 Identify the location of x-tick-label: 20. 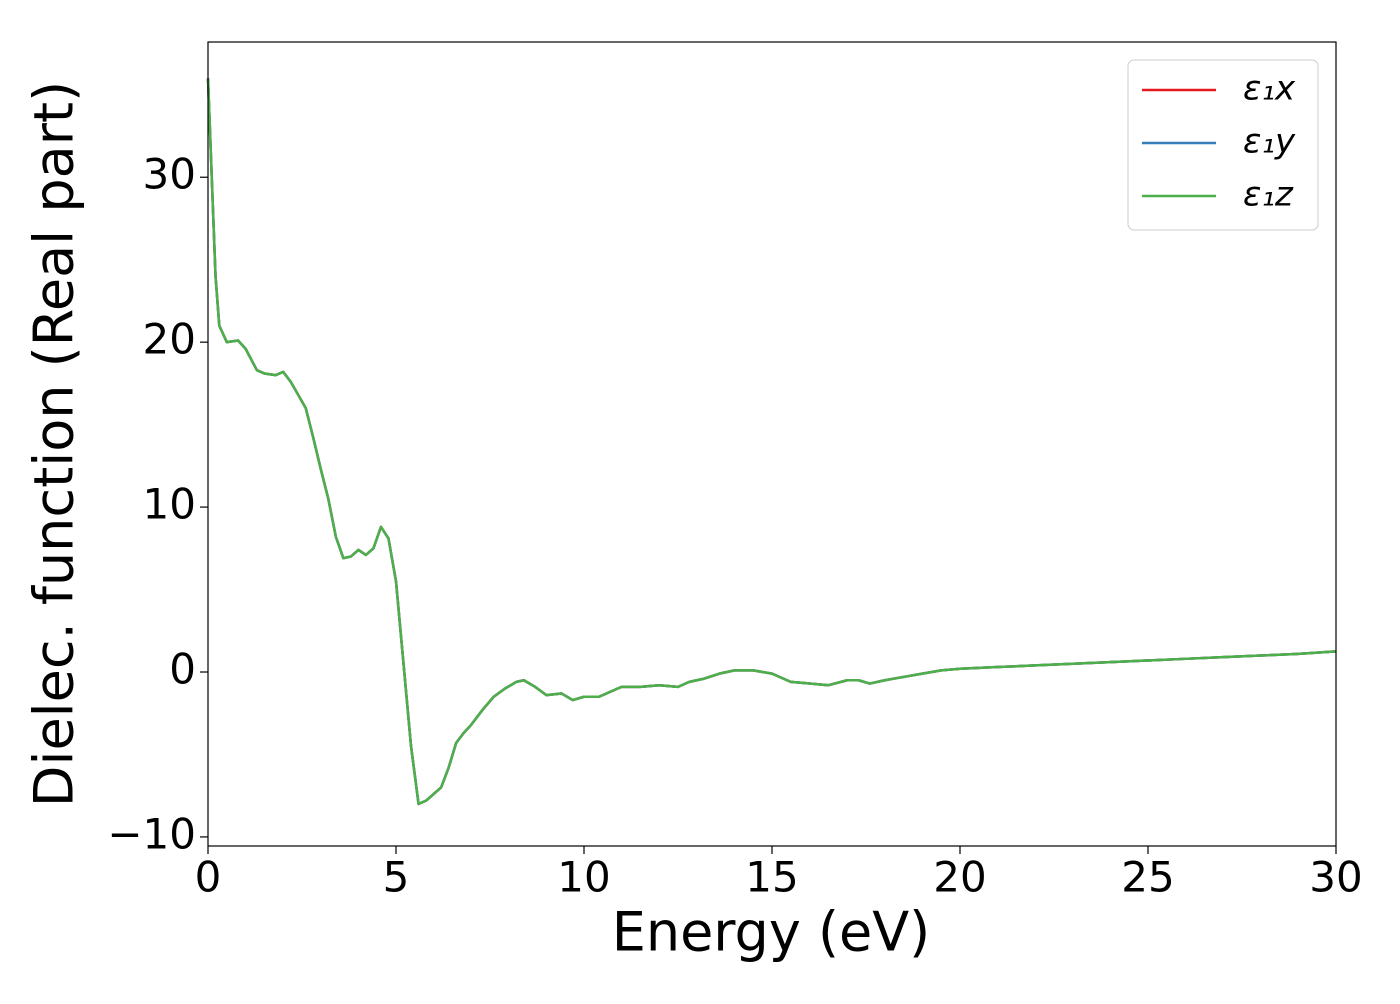
(959, 877).